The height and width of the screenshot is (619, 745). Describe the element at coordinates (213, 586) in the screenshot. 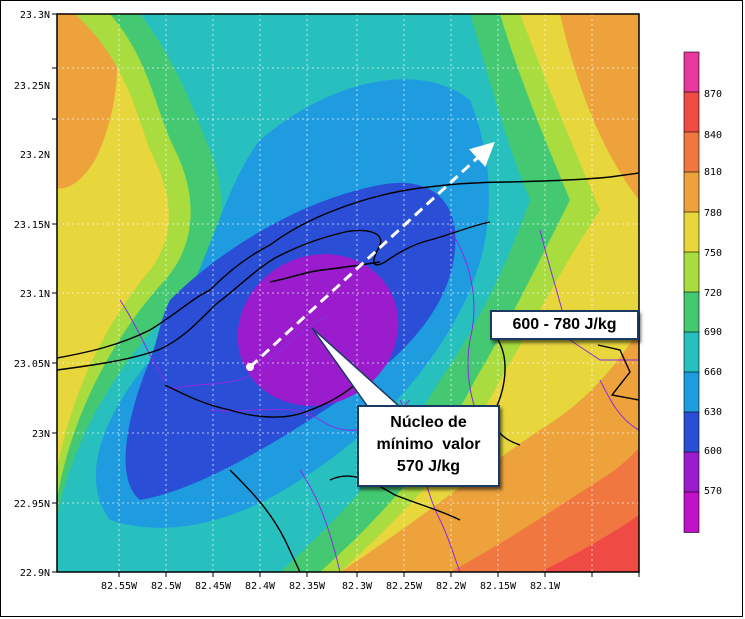

I see `lon-label: 82.45W` at that location.